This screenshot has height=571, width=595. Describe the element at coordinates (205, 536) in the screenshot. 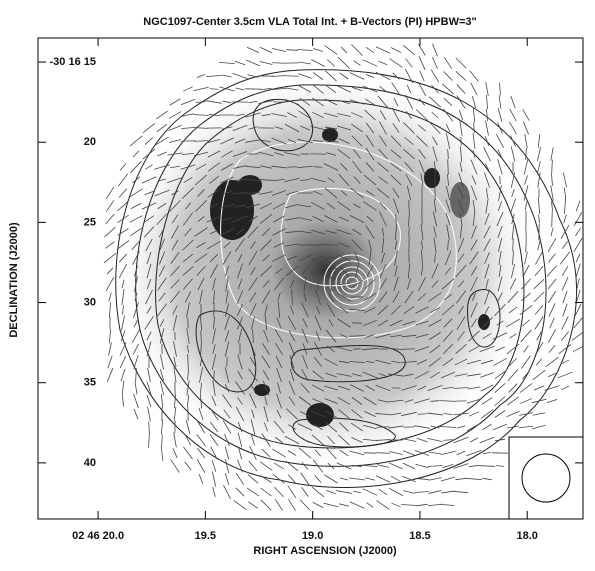

I see `x-tick-label: 19.5` at that location.